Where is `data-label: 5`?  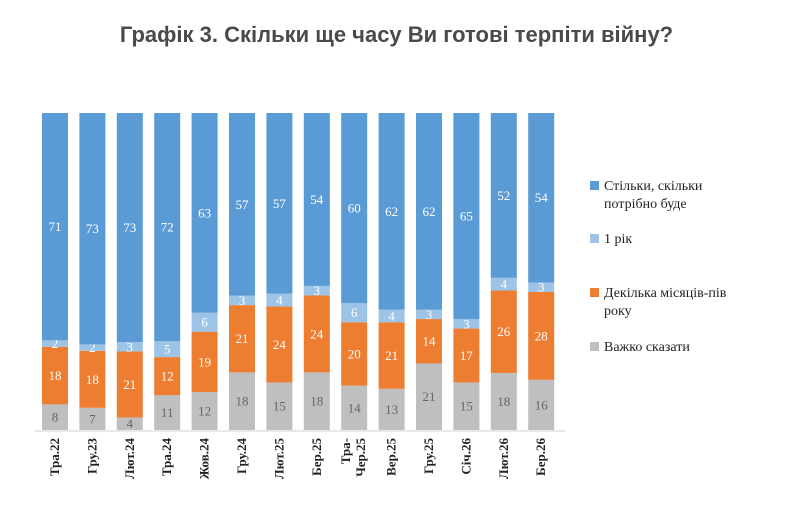
data-label: 5 is located at coordinates (167, 349).